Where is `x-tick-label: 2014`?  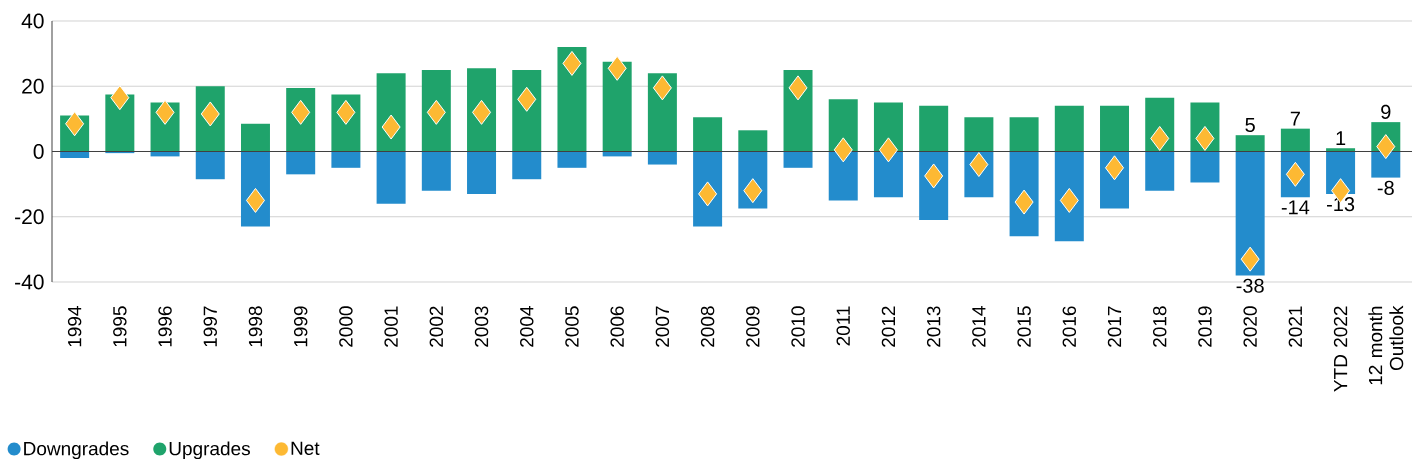
x-tick-label: 2014 is located at coordinates (979, 326).